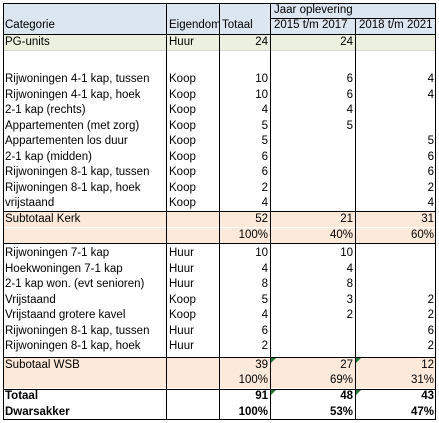  Describe the element at coordinates (261, 396) in the screenshot. I see `cell-totaal: 91` at that location.